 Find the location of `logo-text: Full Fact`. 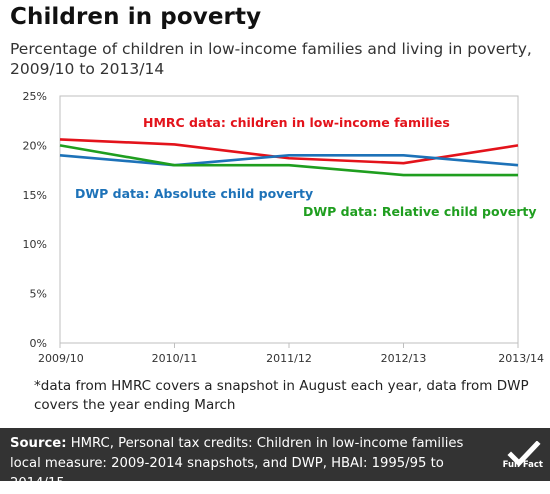

logo-text: Full Fact is located at coordinates (522, 465).